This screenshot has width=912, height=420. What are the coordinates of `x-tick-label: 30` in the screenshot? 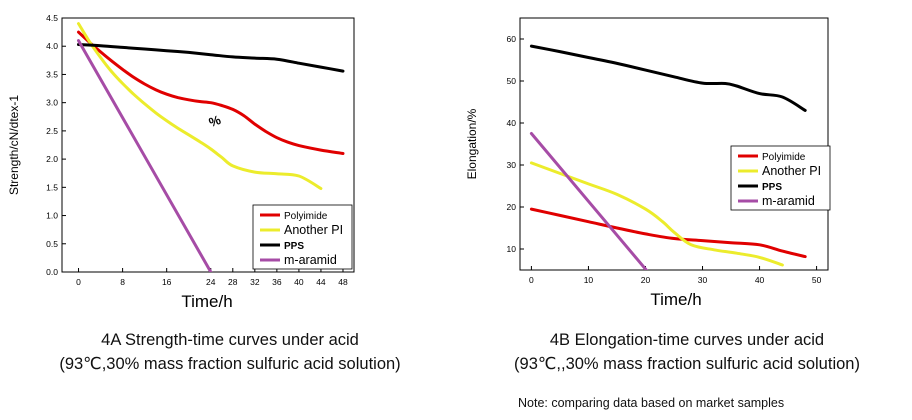 It's located at (703, 280).